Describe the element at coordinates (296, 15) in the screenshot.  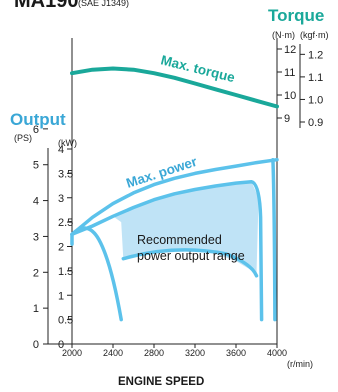
I see `torque-axis-title: Torque` at that location.